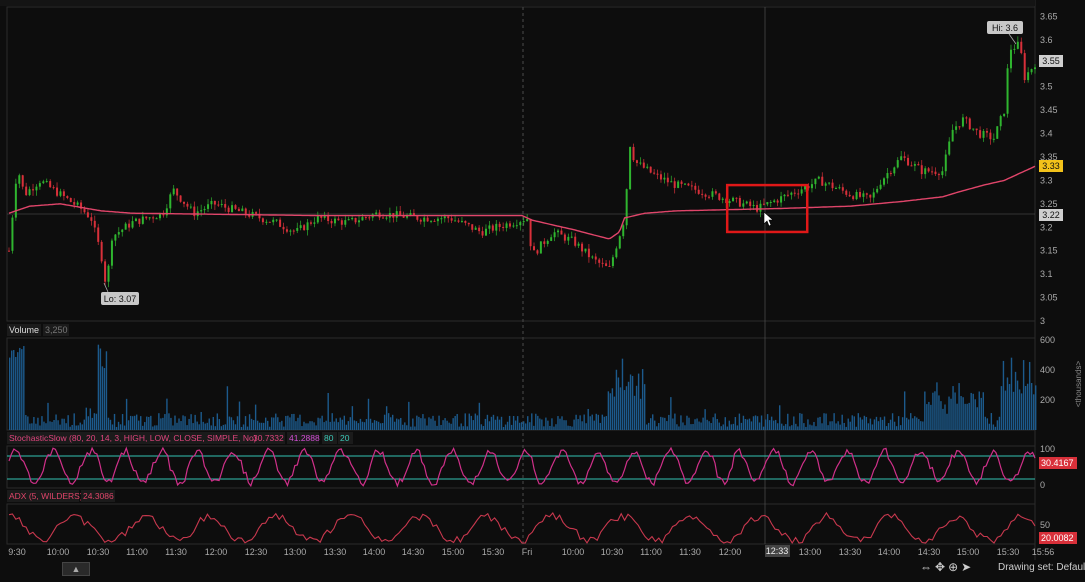 This screenshot has height=582, width=1085. I want to click on pan-arrows-icon: ⇔, so click(927, 567).